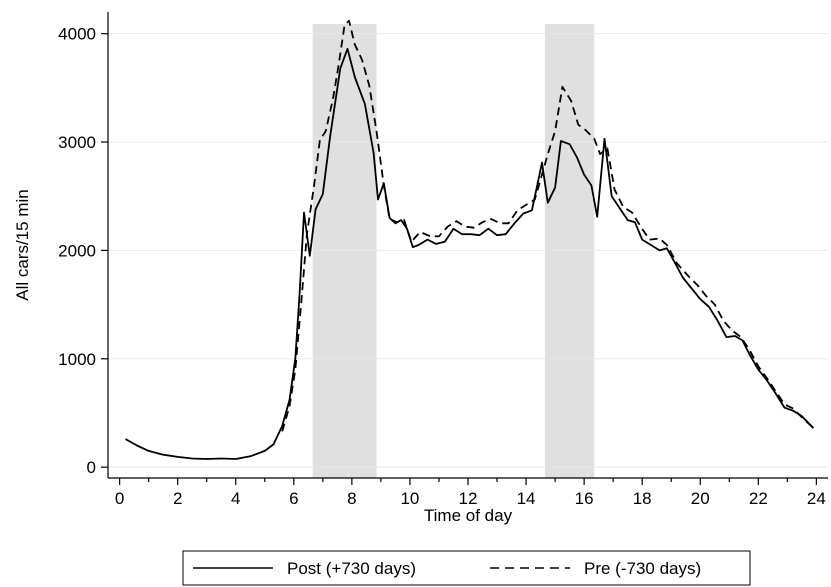 The image size is (831, 587). Describe the element at coordinates (526, 498) in the screenshot. I see `x-tick-label-14: 14` at that location.